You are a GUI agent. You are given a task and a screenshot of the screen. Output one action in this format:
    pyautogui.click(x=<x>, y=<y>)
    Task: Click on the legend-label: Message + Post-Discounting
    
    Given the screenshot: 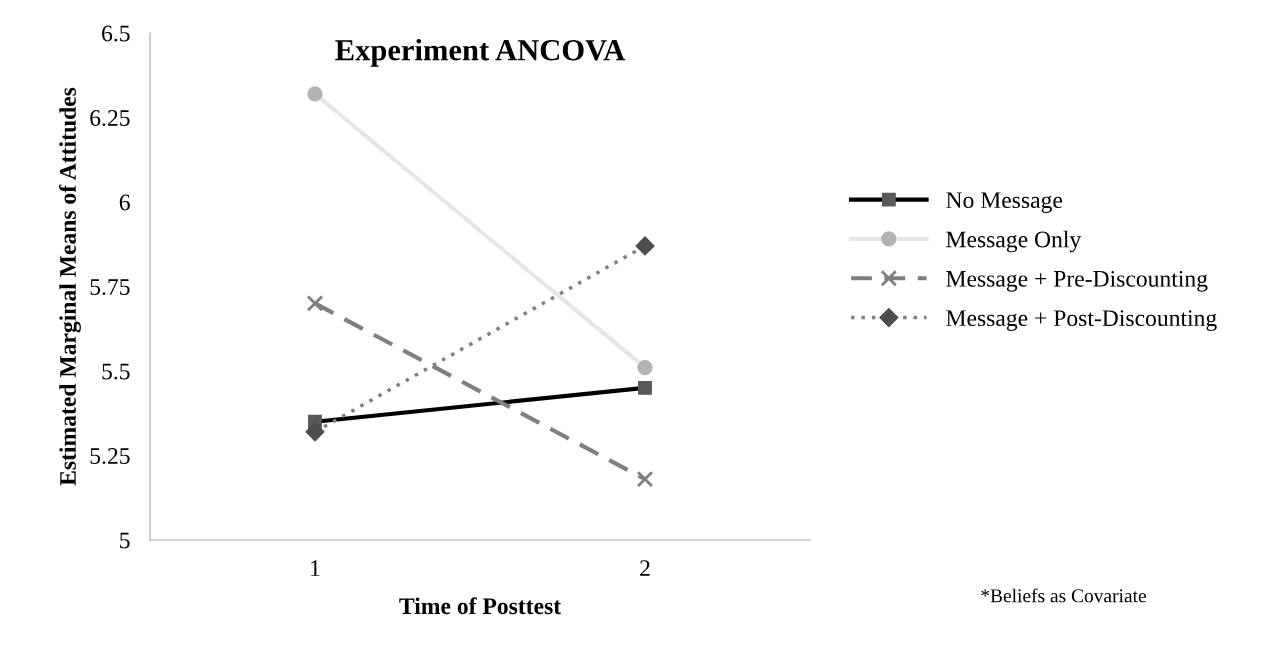 What is the action you would take?
    pyautogui.click(x=1081, y=320)
    